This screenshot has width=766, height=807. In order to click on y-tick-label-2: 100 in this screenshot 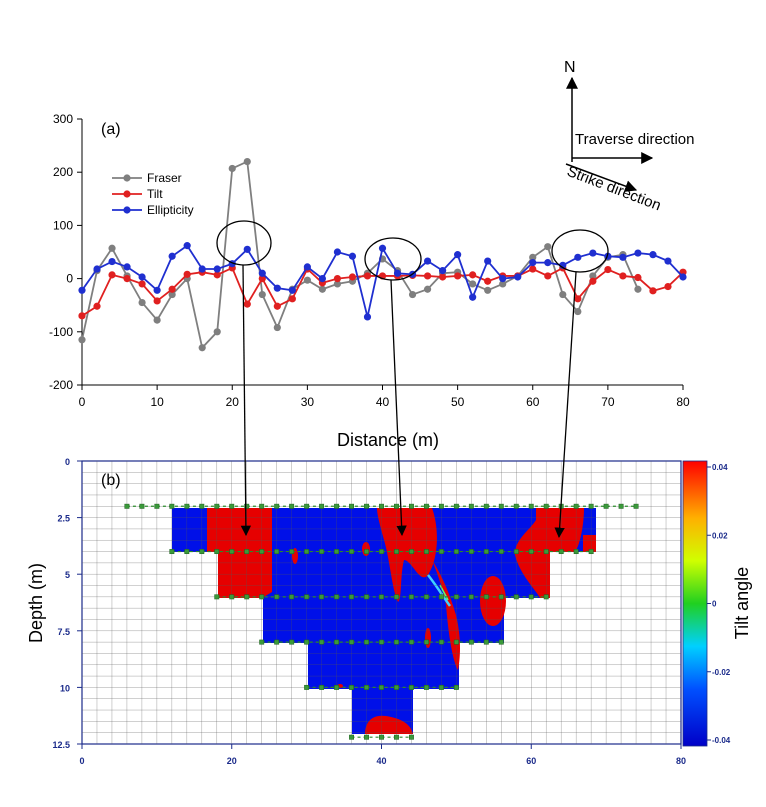, I will do `click(63, 225)`.